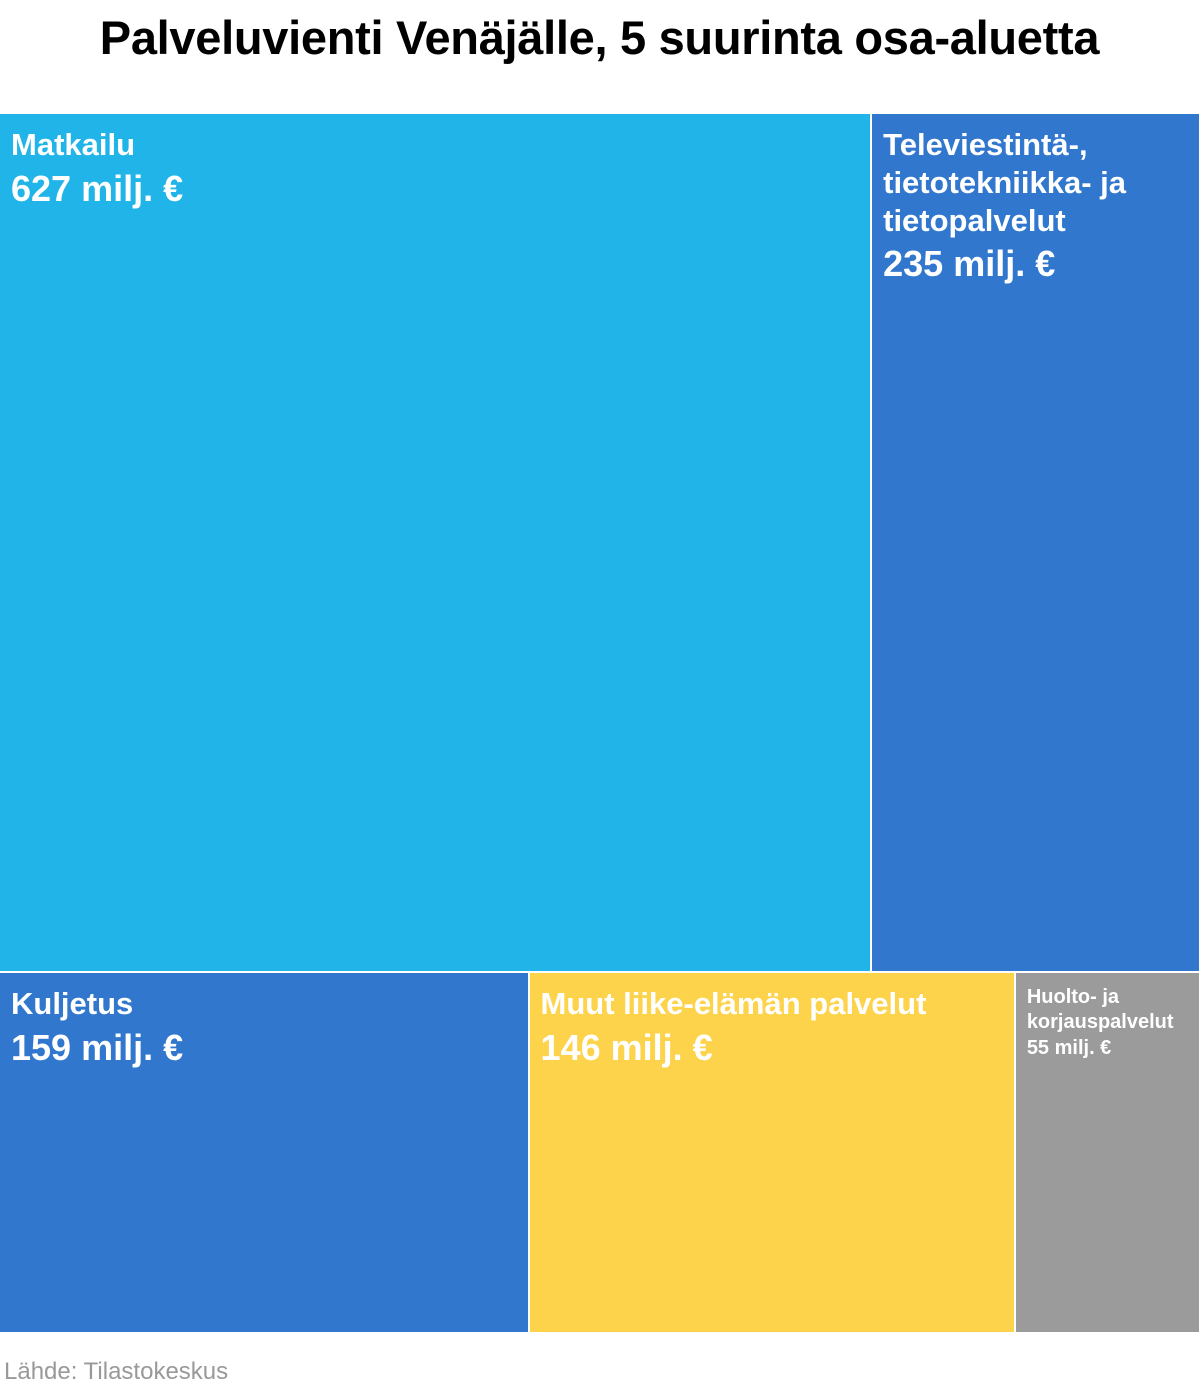  What do you see at coordinates (626, 1047) in the screenshot?
I see `tile-value-label: 146 milj. €` at bounding box center [626, 1047].